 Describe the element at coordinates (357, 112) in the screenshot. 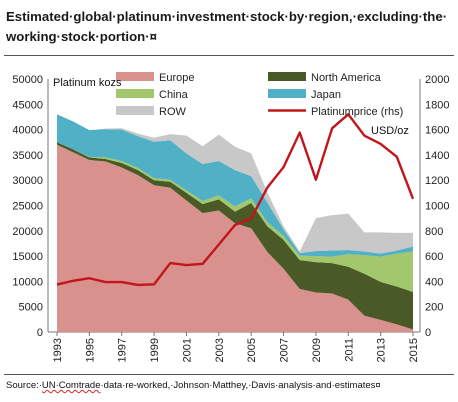

I see `legend-label-platinum-price: Platinumprice (rhs)` at that location.